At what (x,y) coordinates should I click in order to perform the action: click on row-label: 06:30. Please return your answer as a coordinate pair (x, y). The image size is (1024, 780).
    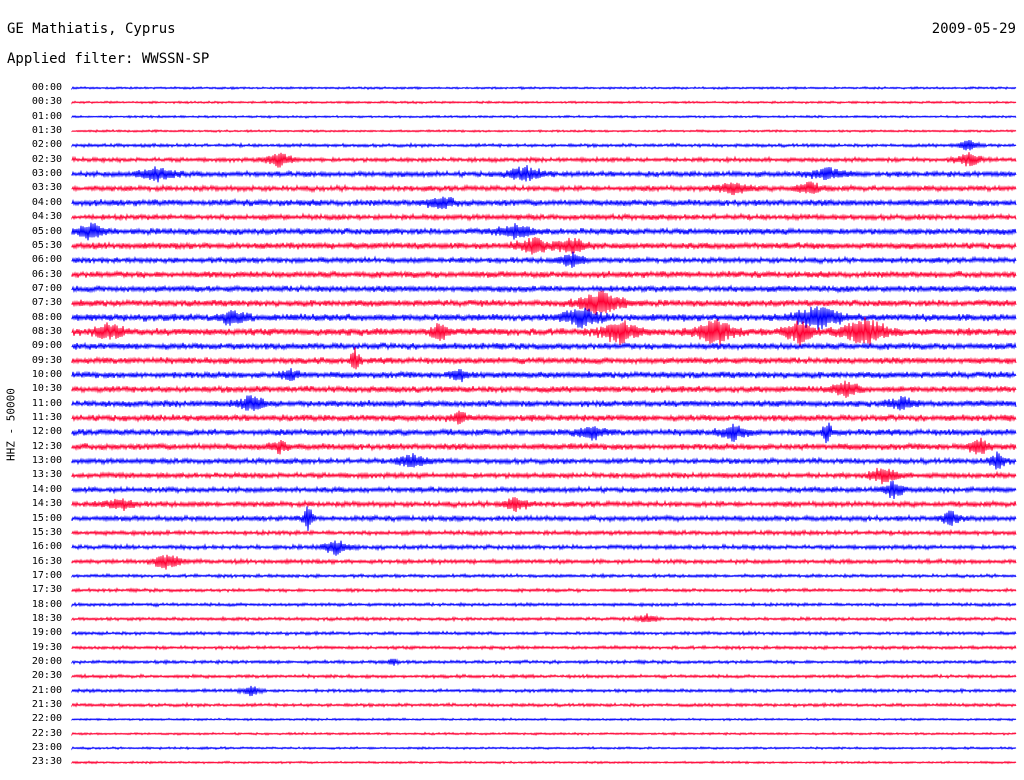
    Looking at the image, I should click on (46, 274).